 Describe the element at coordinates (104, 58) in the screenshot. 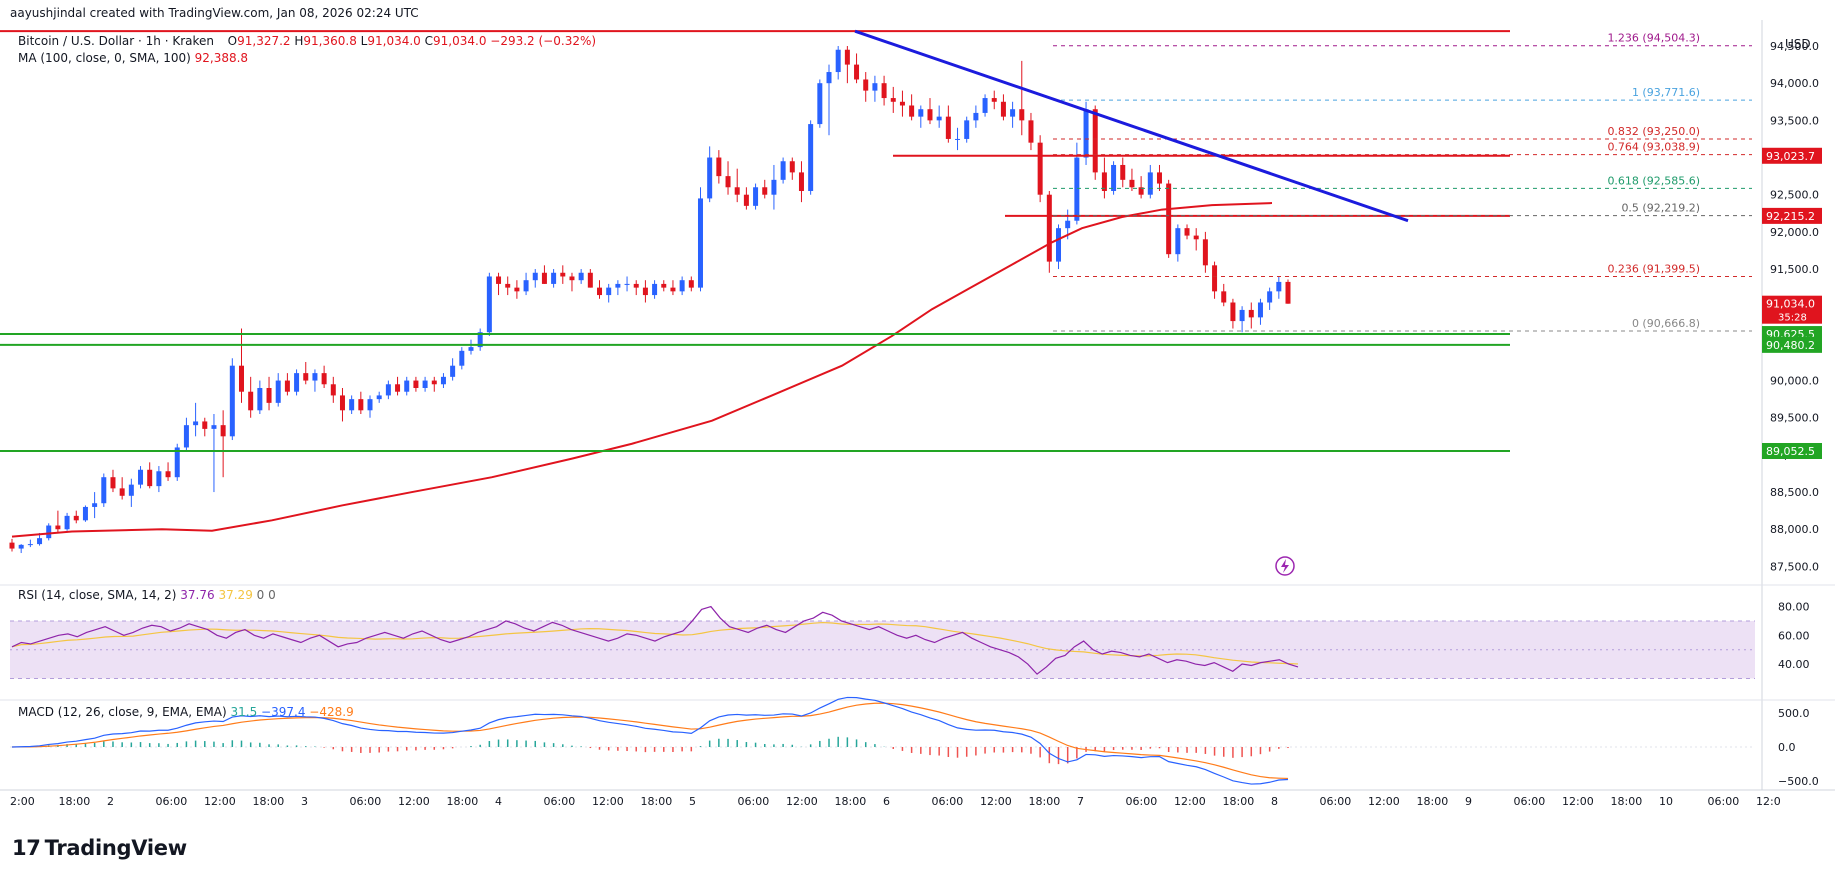

I see `ma-label: MA (100, close, 0, SMA, 100)` at that location.